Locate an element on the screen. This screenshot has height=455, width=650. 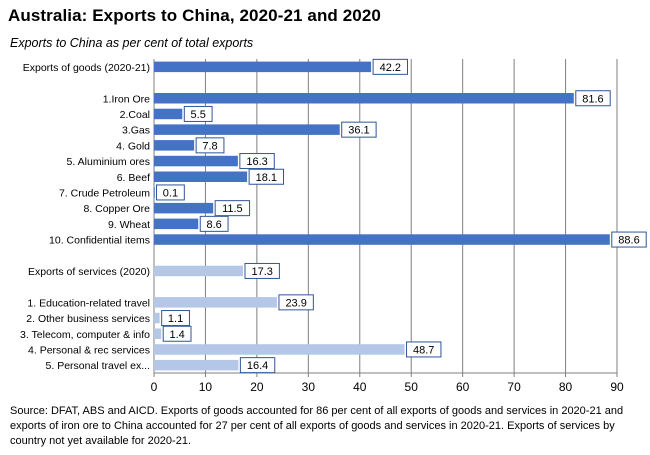
data-label: 23.9 is located at coordinates (295, 303).